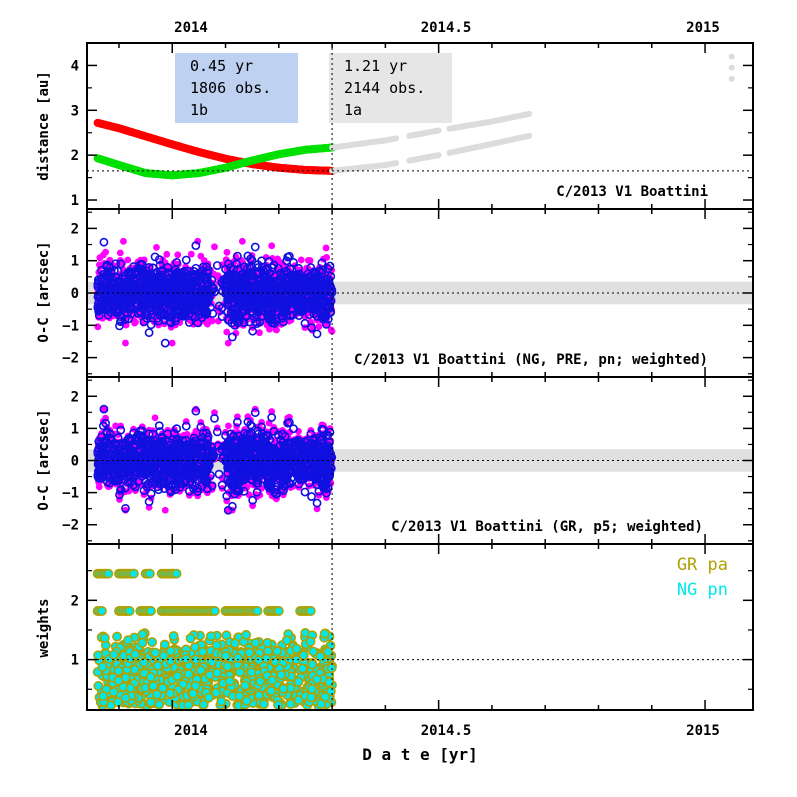 This screenshot has width=797, height=797. Describe the element at coordinates (215, 292) in the screenshot. I see `residual-series` at that location.